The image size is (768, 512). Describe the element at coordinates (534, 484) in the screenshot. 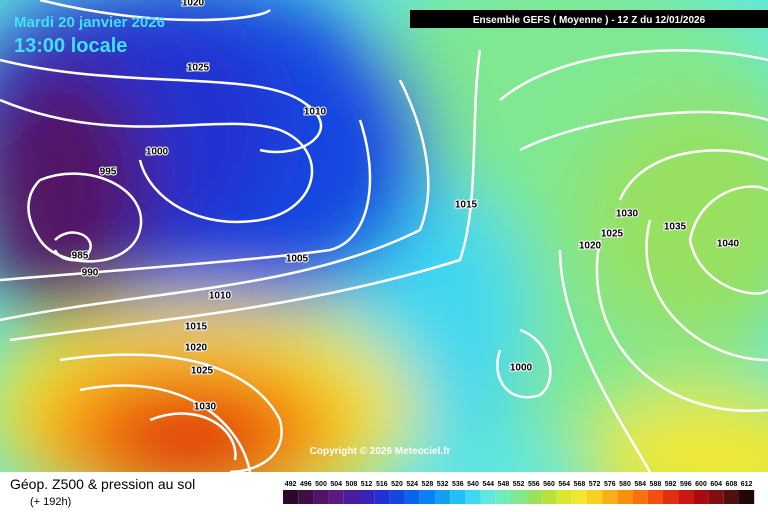

I see `scale-label: 556` at that location.